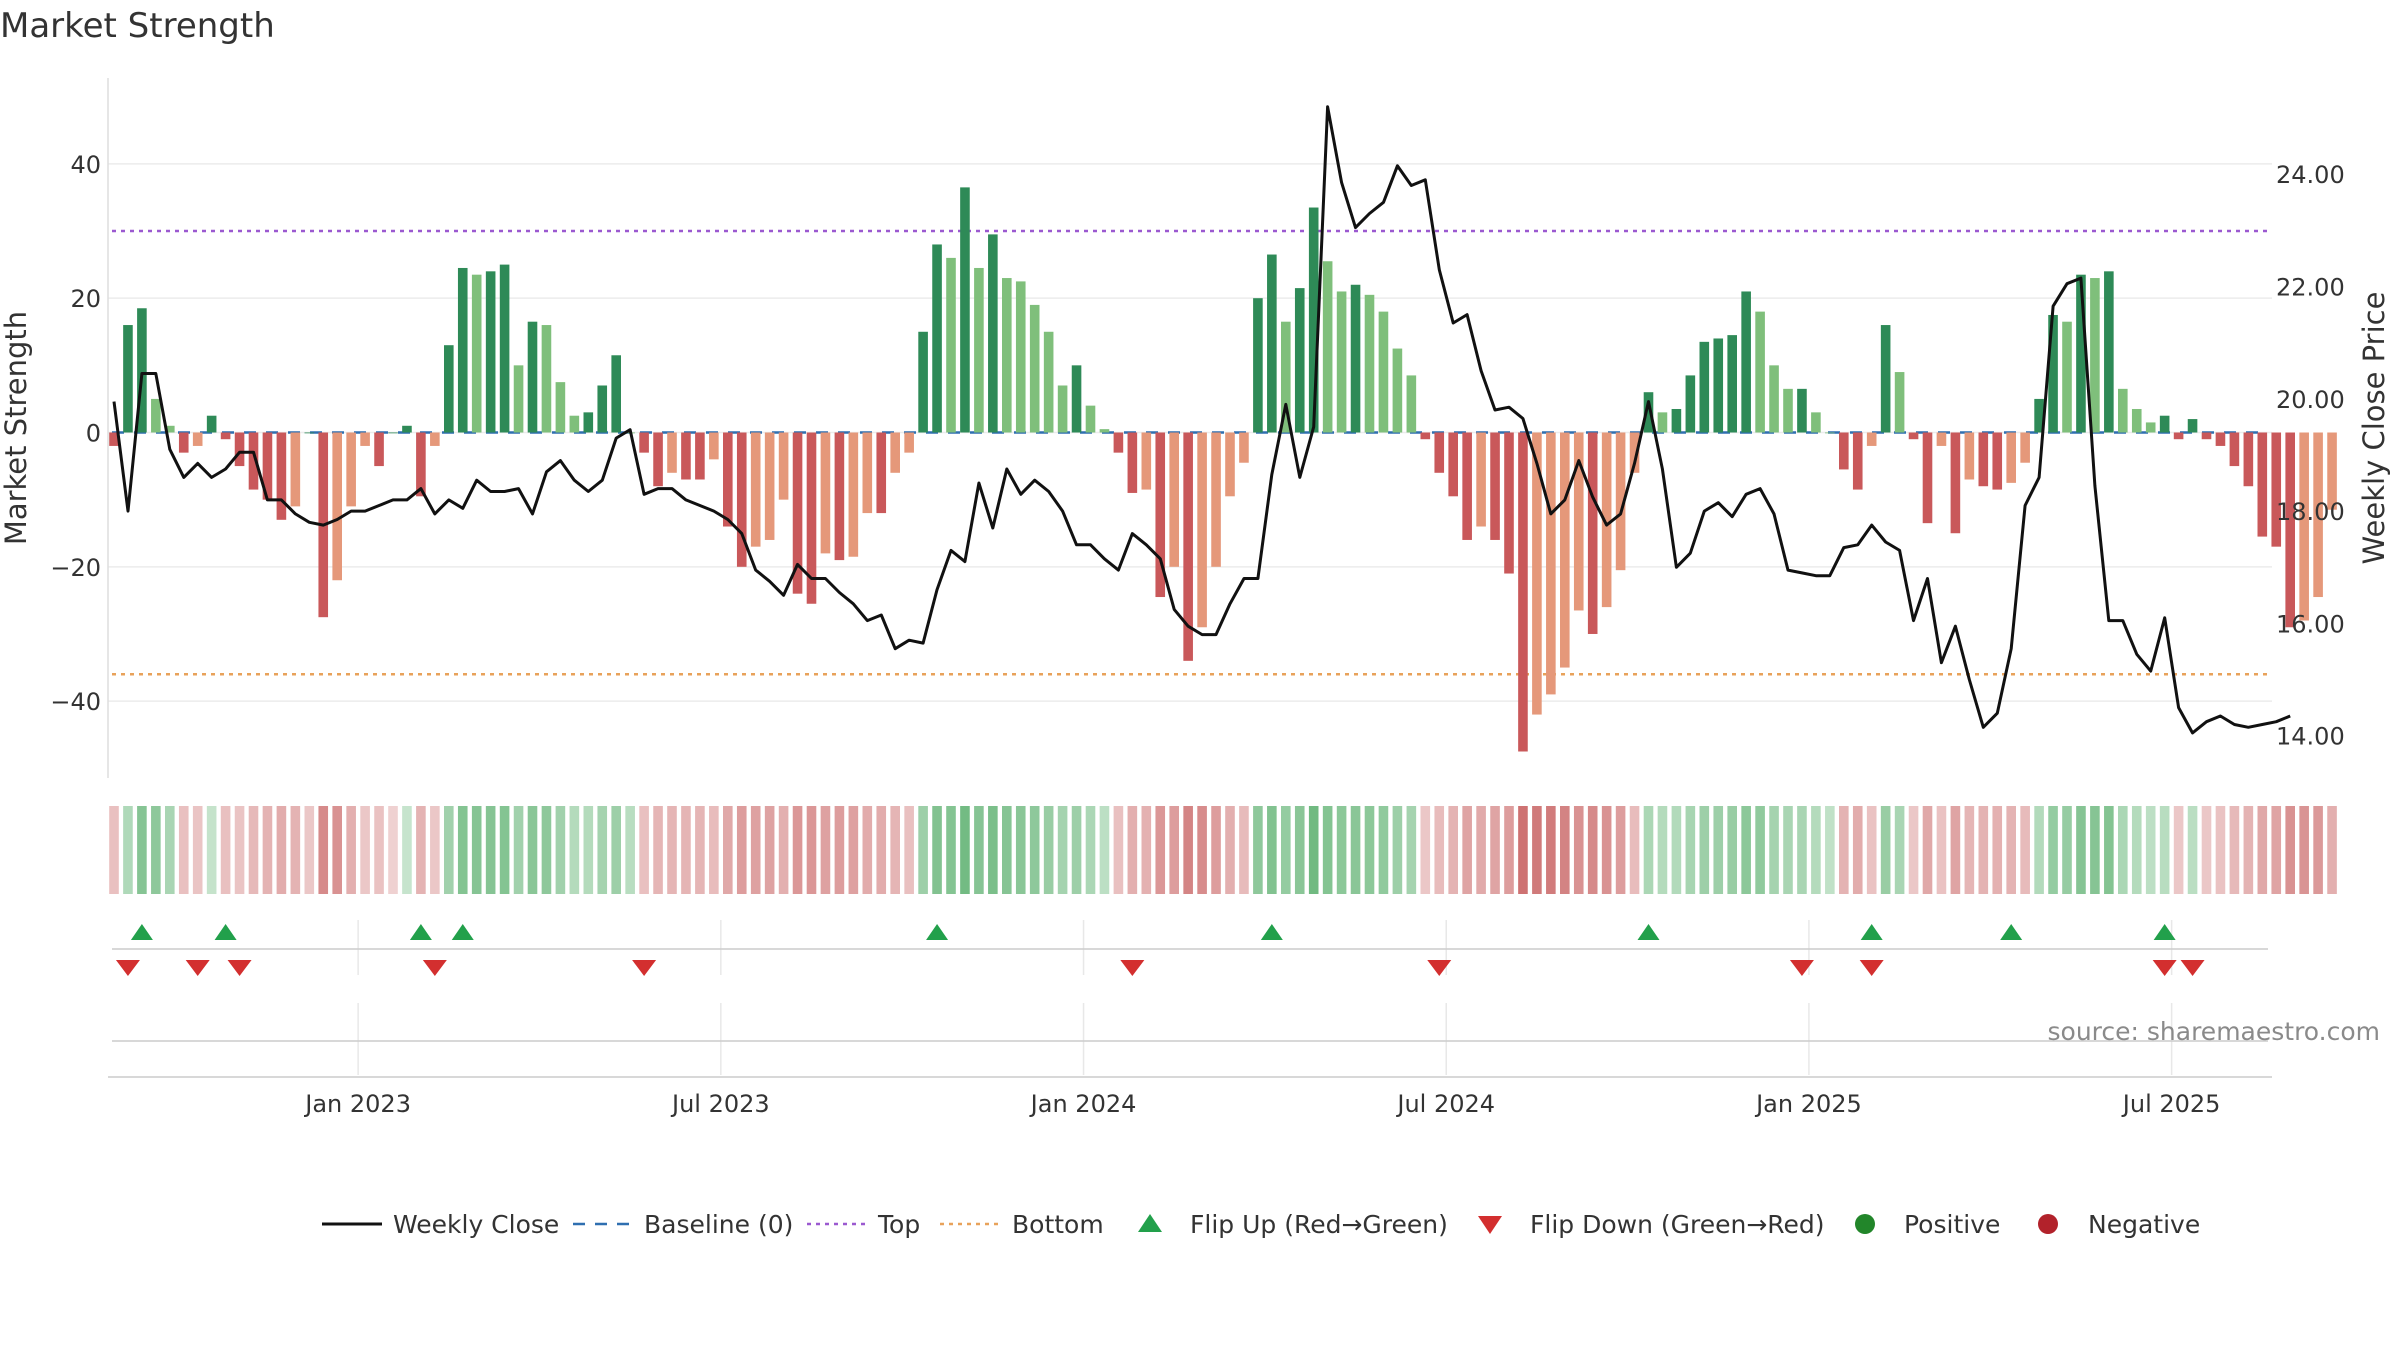 The image size is (2400, 1350). I want to click on x-tick-label: Jul 2023, so click(720, 1104).